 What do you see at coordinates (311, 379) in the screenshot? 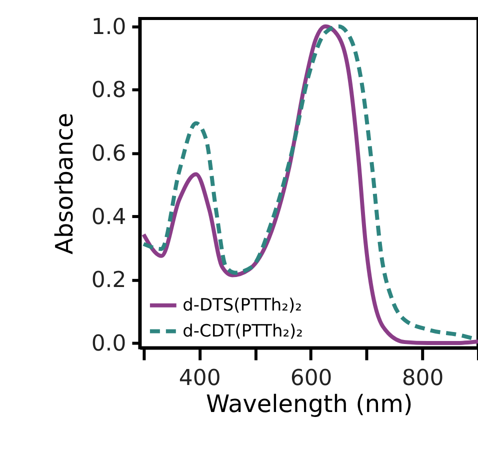
I see `x-tick-label: 600` at bounding box center [311, 379].